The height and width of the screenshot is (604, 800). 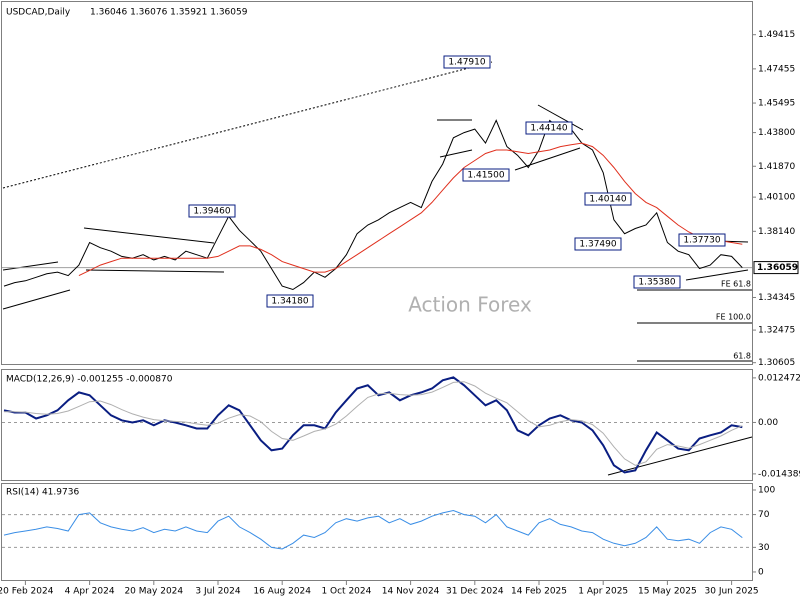 What do you see at coordinates (733, 317) in the screenshot?
I see `fe-label: FE 100.0` at bounding box center [733, 317].